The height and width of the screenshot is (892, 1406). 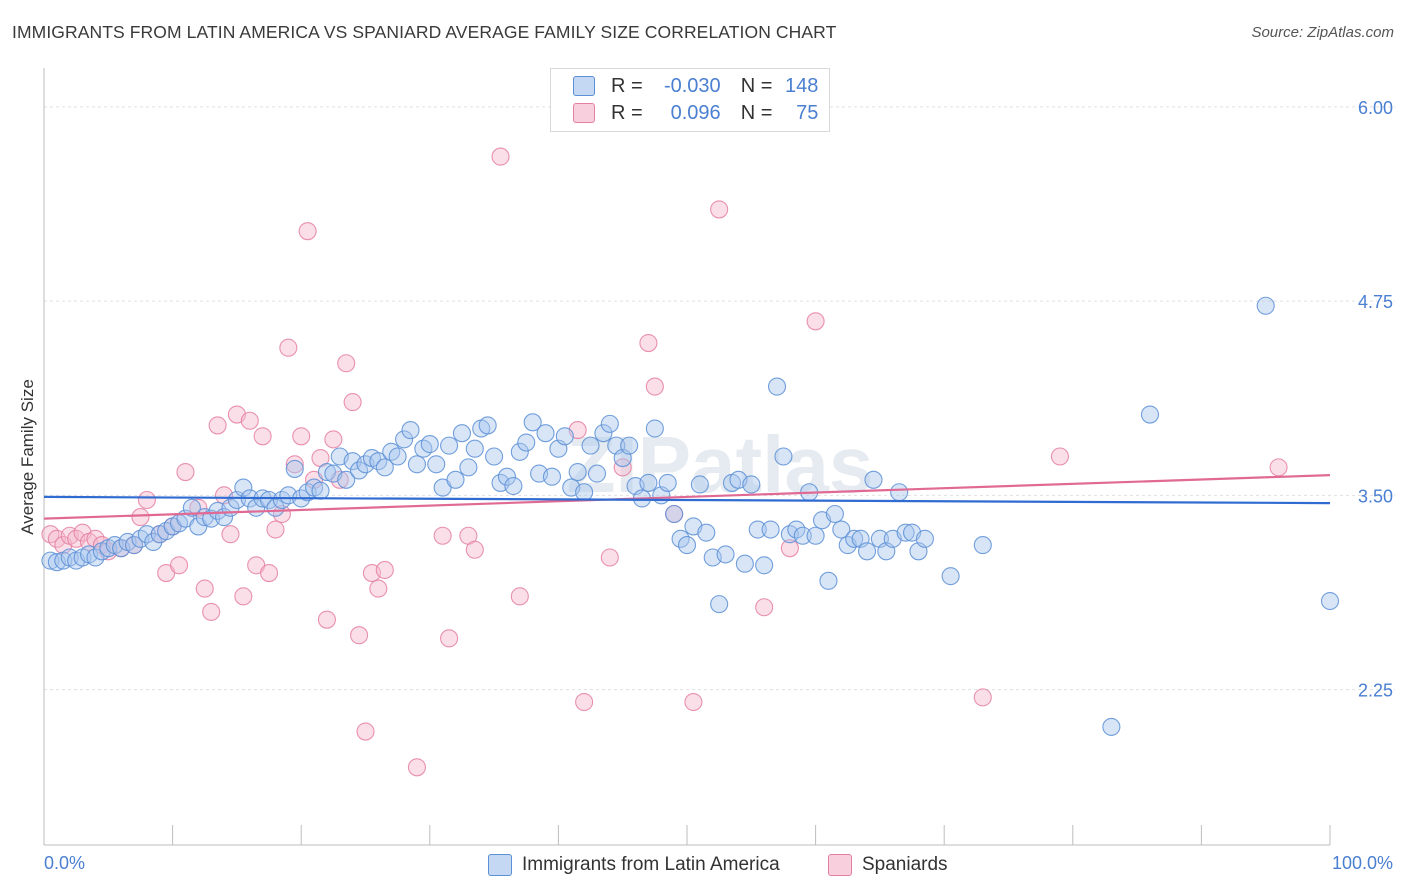 What do you see at coordinates (695, 112) in the screenshot?
I see `r-value: 0.096` at bounding box center [695, 112].